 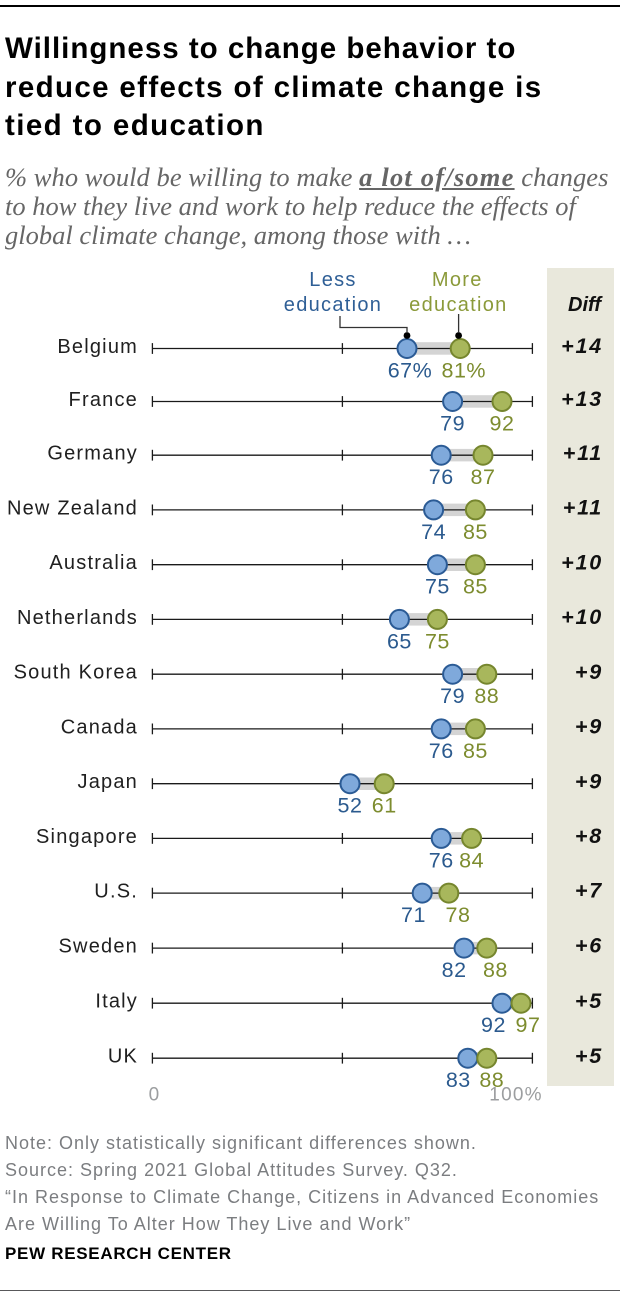 I want to click on svg-text: 61, so click(x=384, y=806).